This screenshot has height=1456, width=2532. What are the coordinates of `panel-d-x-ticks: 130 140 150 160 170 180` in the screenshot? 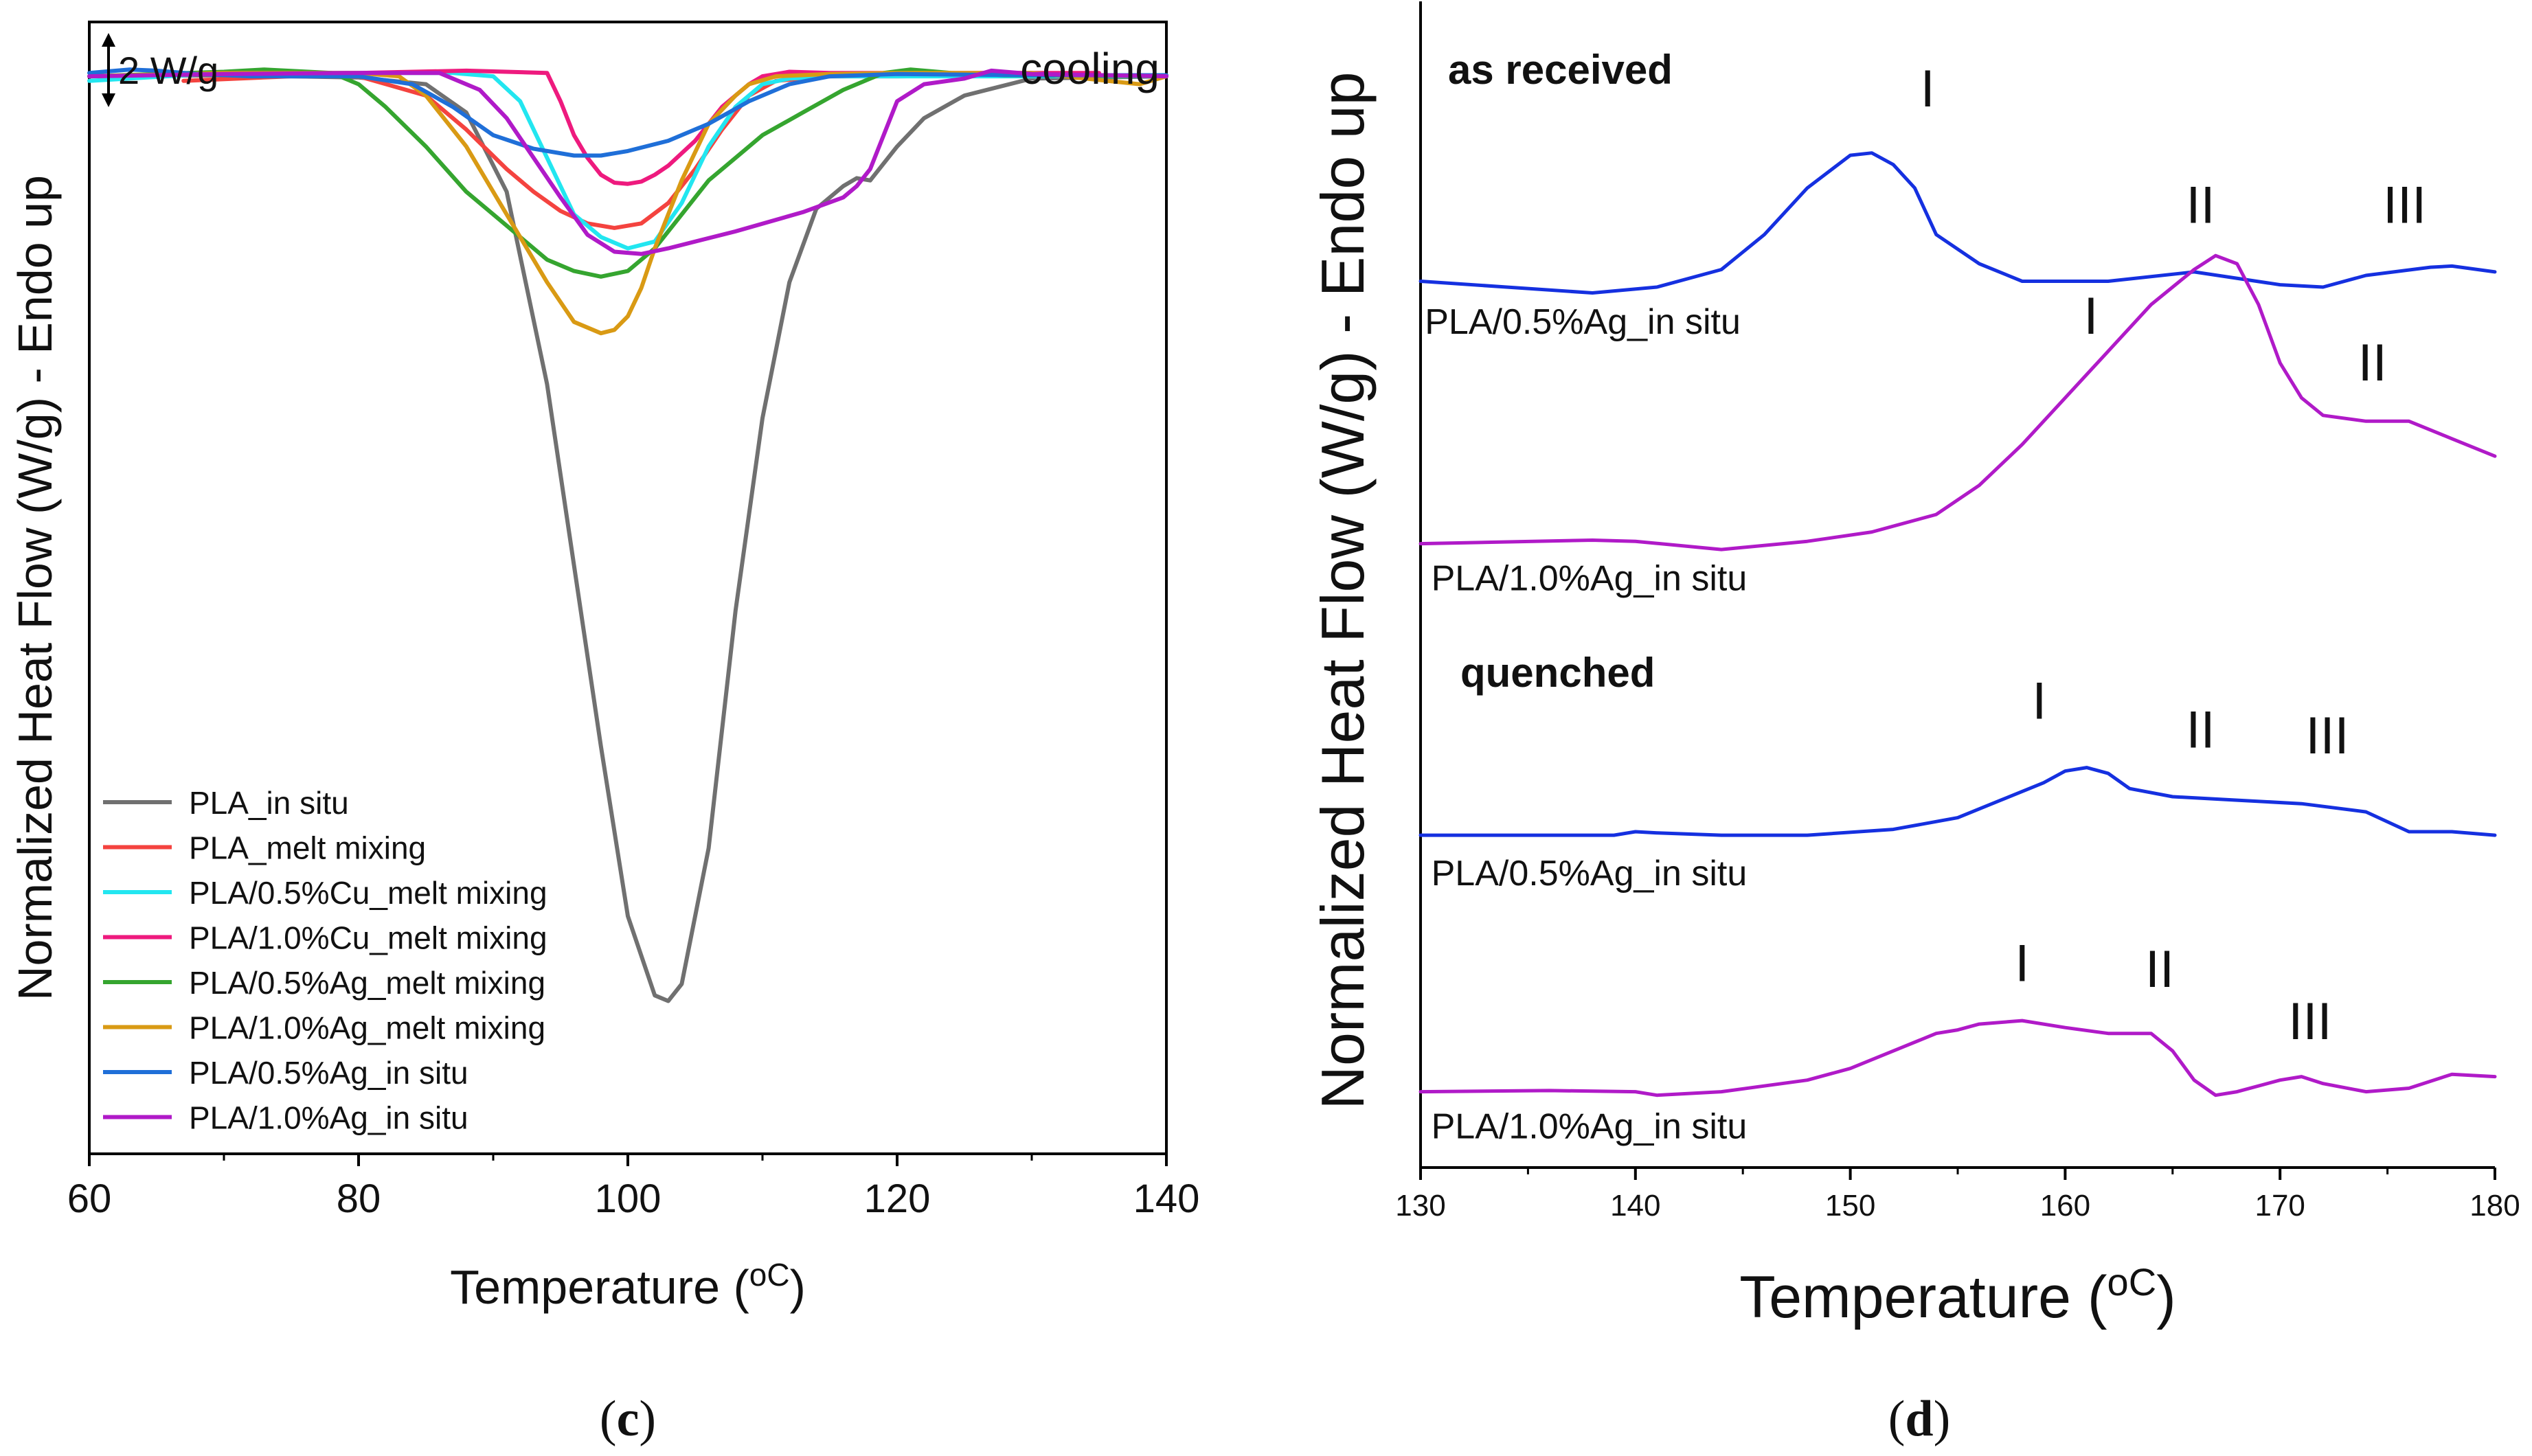 It's located at (1958, 1195).